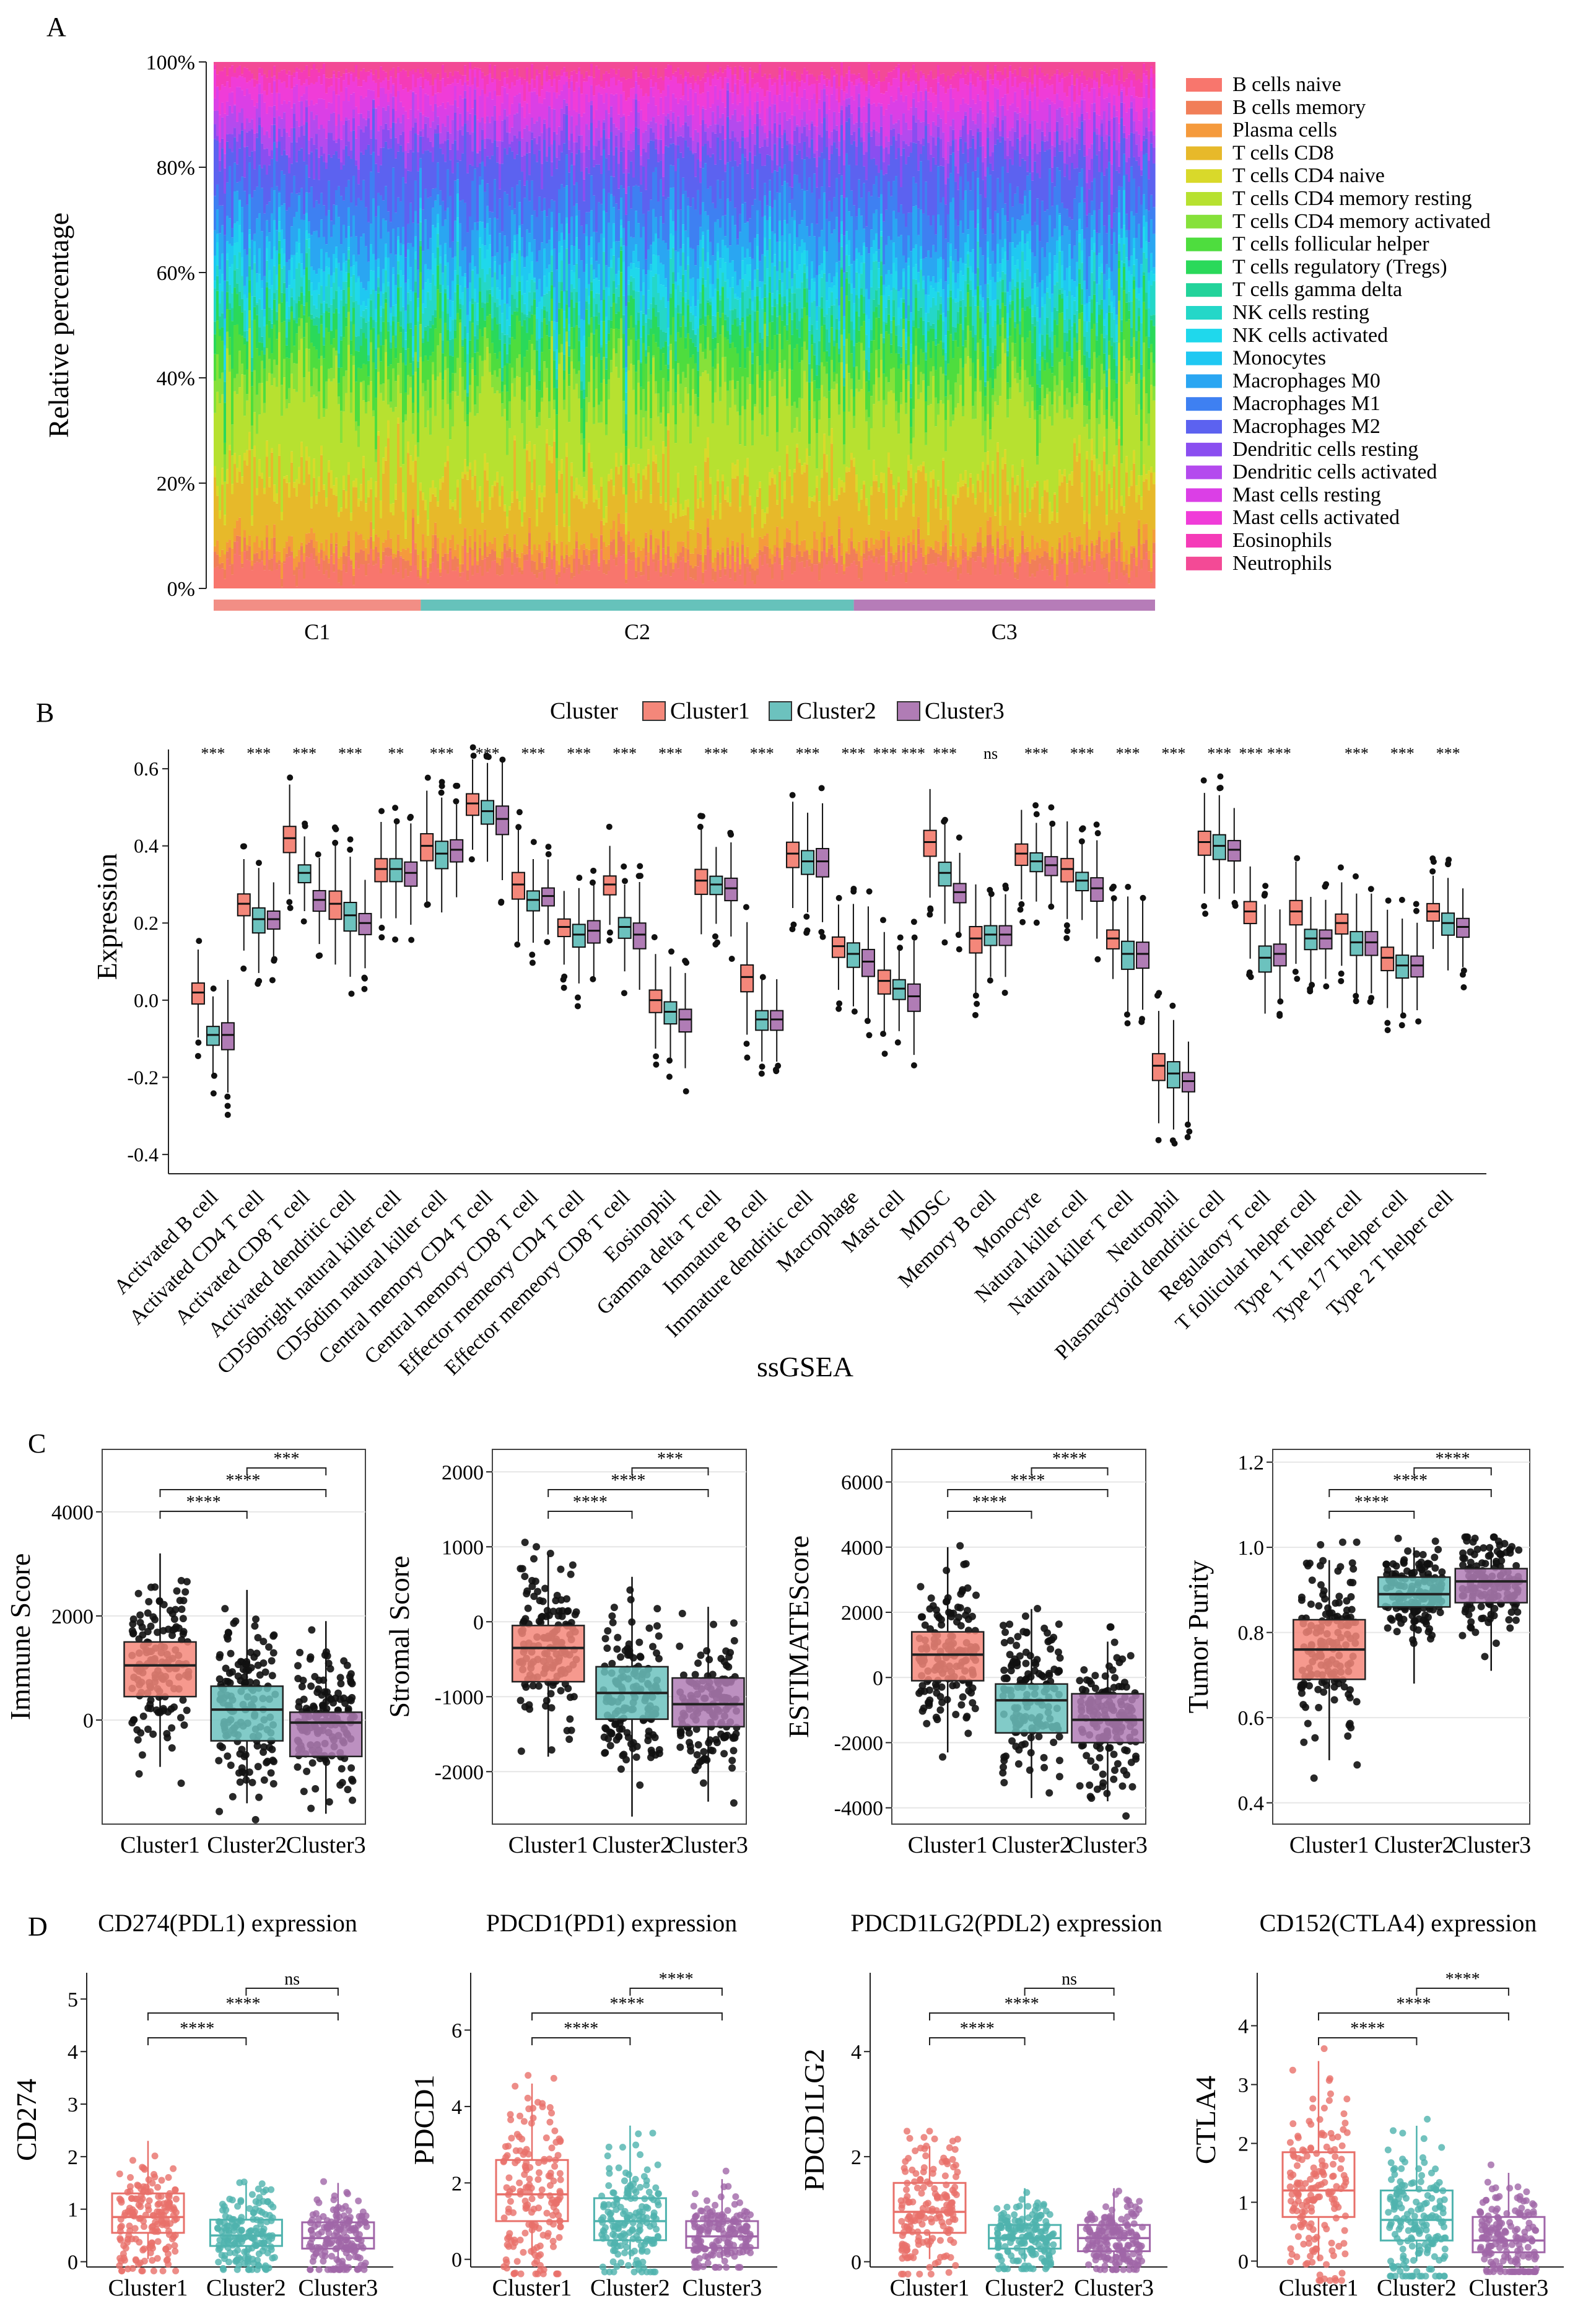 The width and height of the screenshot is (1596, 2306). What do you see at coordinates (176, 378) in the screenshot?
I see `y-tick-label: 40%` at bounding box center [176, 378].